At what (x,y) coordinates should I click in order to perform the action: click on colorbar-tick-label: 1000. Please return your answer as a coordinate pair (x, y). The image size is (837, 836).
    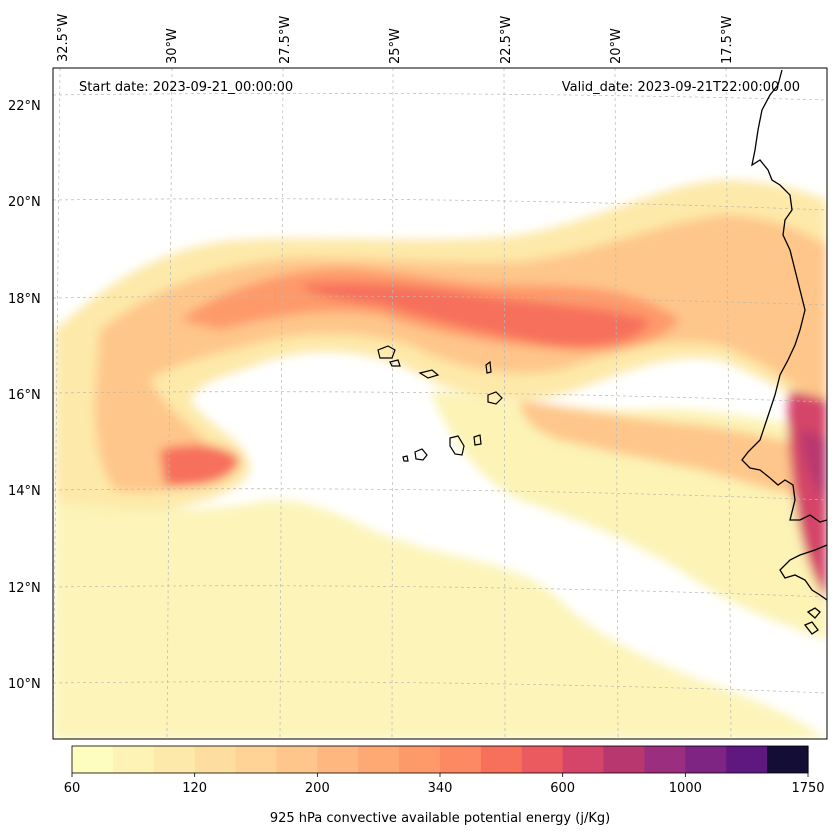
    Looking at the image, I should click on (685, 788).